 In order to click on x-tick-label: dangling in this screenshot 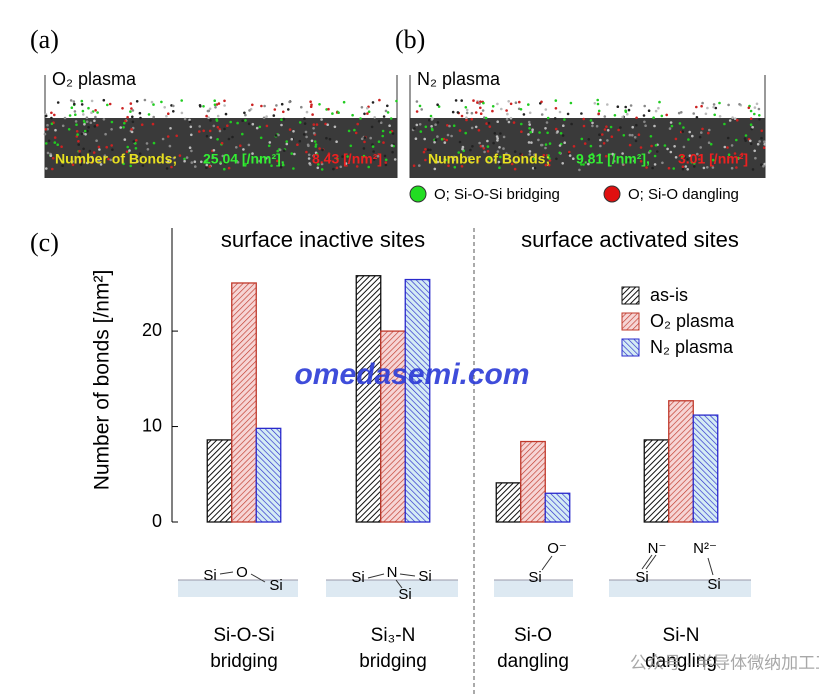, I will do `click(681, 661)`.